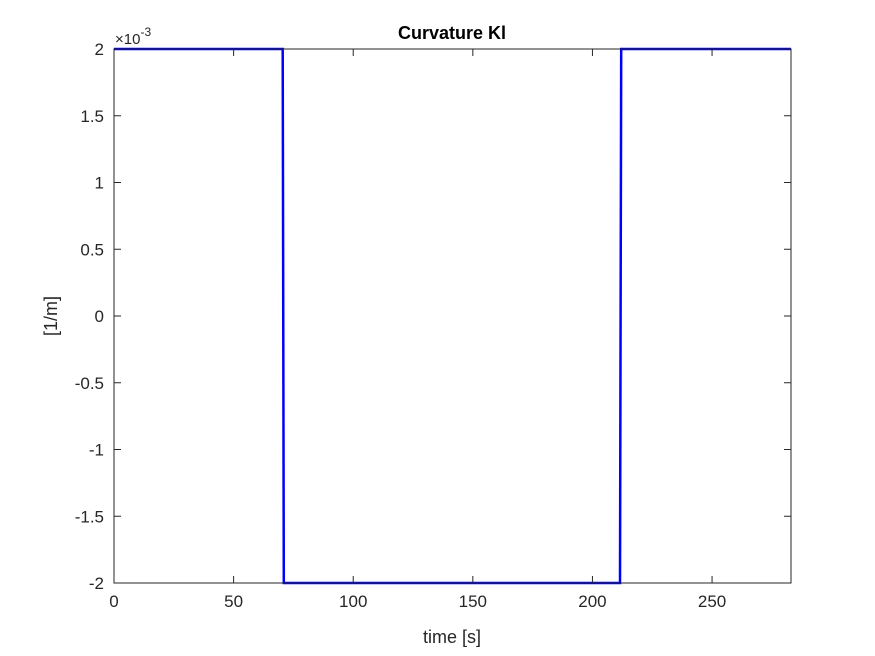 The image size is (875, 656). I want to click on x-axis-label: time [s], so click(452, 637).